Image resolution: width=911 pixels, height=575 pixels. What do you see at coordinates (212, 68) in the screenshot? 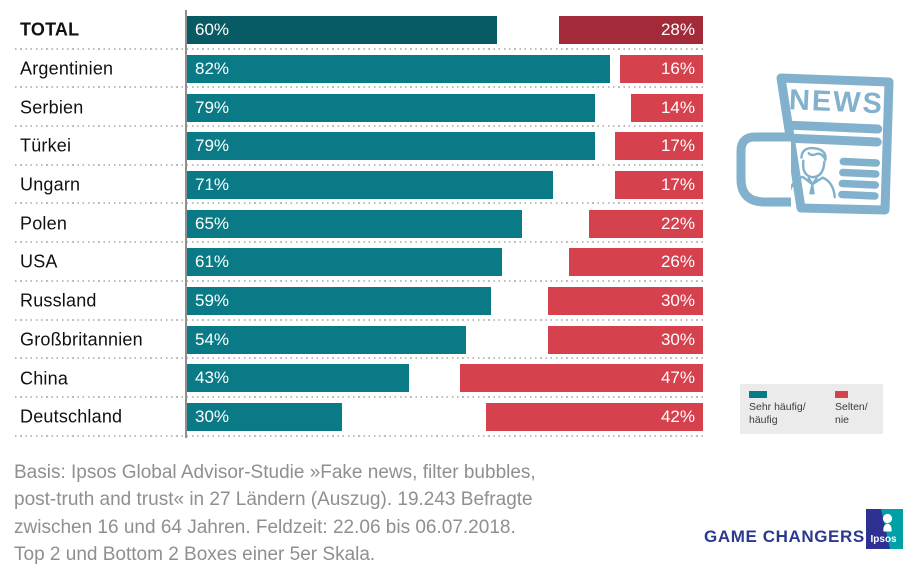
I see `bar-value-label: 82%` at bounding box center [212, 68].